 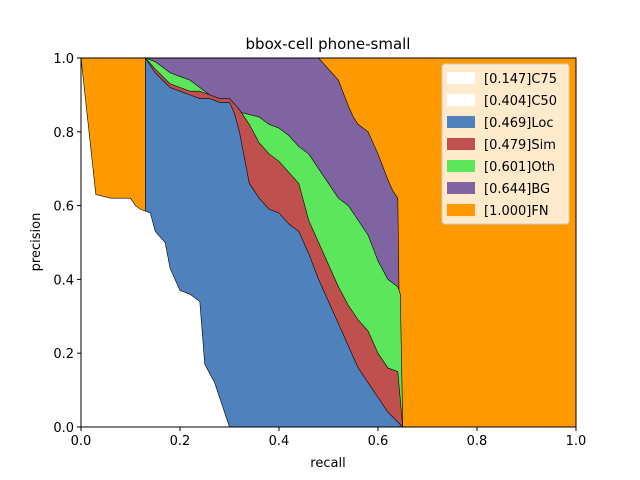 I want to click on y-tick-label: 0.2, so click(x=63, y=354).